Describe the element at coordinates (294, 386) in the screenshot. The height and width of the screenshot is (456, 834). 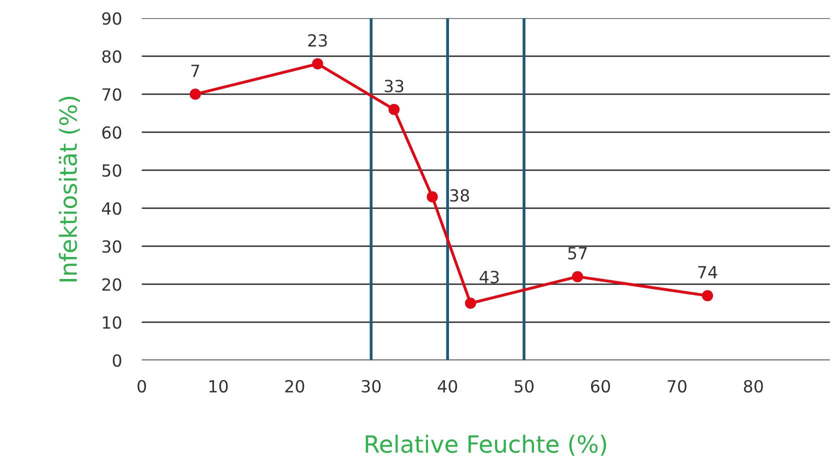
I see `x-tick-label: 20` at that location.